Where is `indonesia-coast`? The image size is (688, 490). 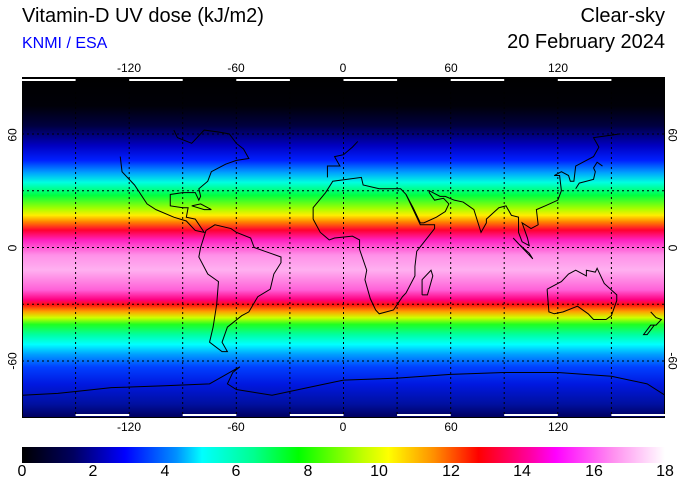 indonesia-coast is located at coordinates (523, 248).